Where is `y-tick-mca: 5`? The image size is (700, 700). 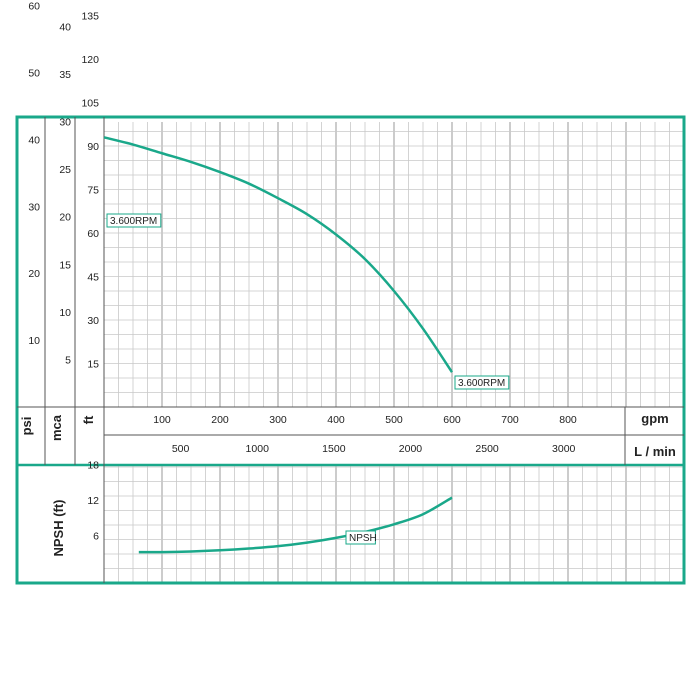 y-tick-mca: 5 is located at coordinates (68, 360).